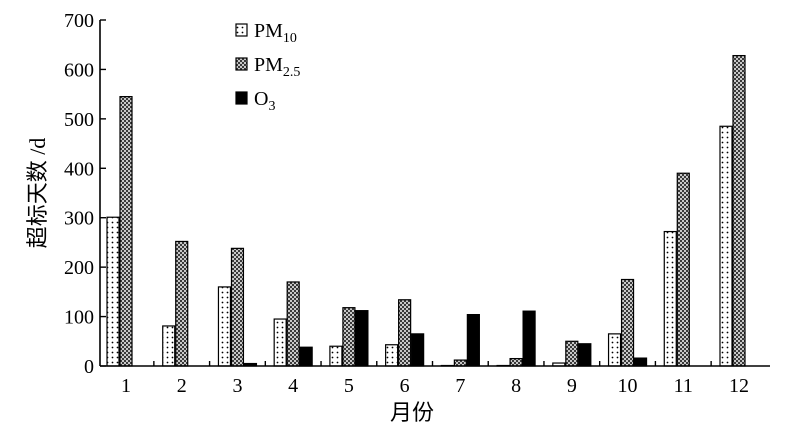  Describe the element at coordinates (349, 386) in the screenshot. I see `x-tick-label: 5` at that location.